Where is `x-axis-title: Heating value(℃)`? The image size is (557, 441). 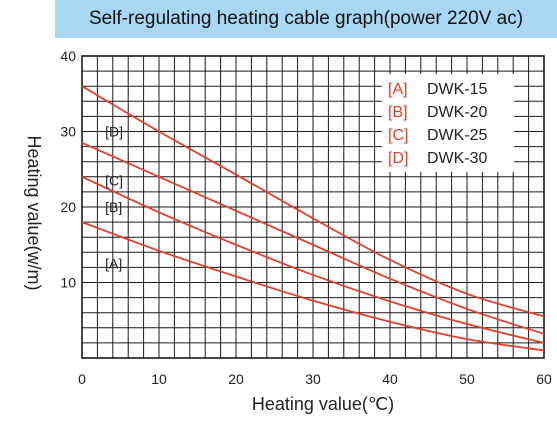
x-axis-title: Heating value(℃) is located at coordinates (323, 404).